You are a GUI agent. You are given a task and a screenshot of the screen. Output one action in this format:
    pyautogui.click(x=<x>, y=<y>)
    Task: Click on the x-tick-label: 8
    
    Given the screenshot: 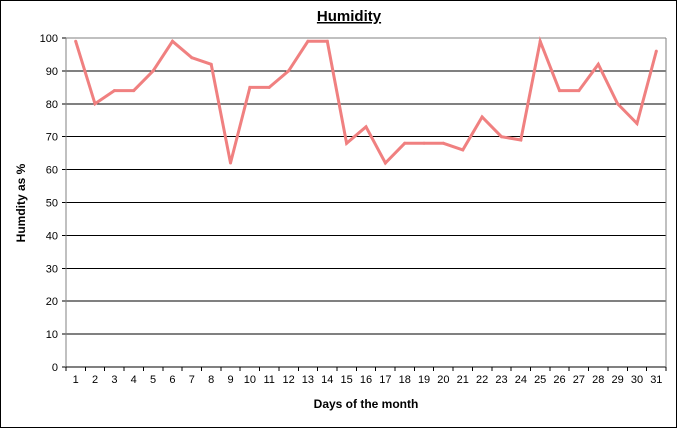 What is the action you would take?
    pyautogui.click(x=211, y=380)
    